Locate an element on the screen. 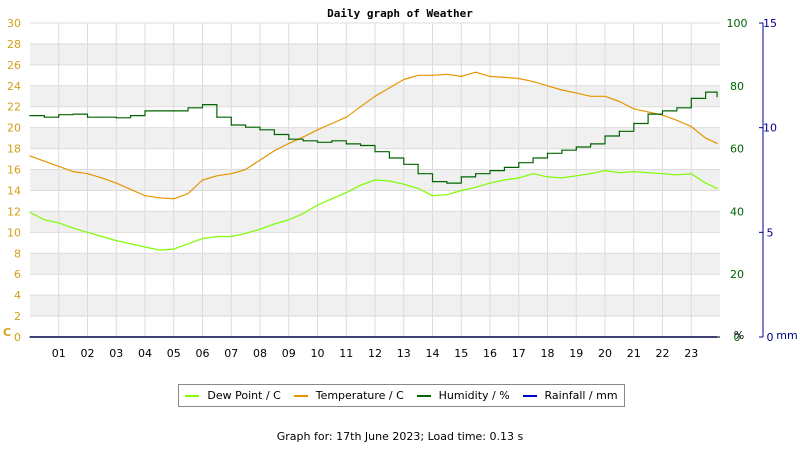 The image size is (800, 450). x-tick-label: 12 is located at coordinates (375, 353).